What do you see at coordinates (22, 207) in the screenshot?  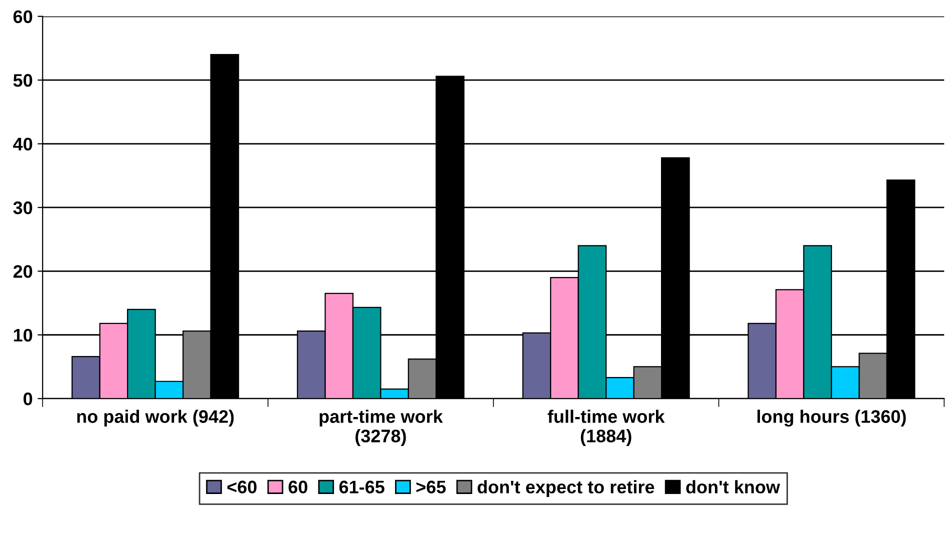 I see `y-tick-label: 30` at bounding box center [22, 207].